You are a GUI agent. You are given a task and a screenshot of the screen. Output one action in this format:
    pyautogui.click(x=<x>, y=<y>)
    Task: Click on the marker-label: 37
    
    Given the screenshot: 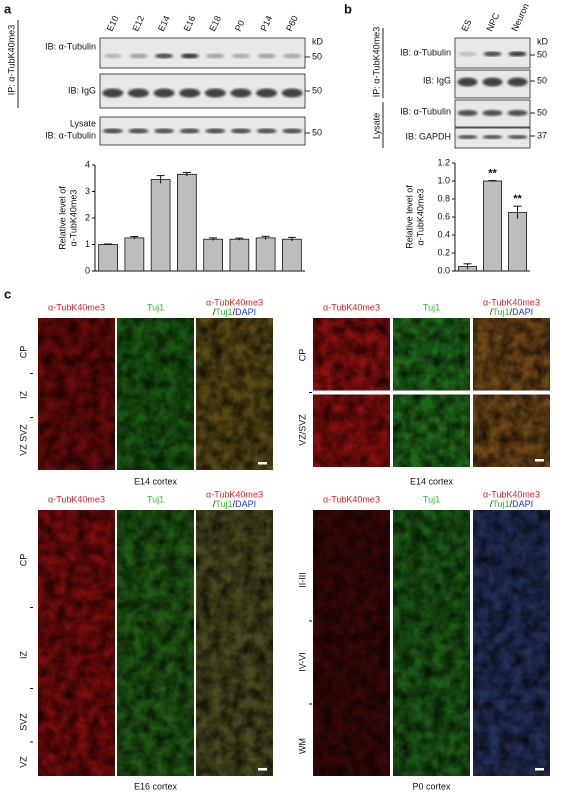 What is the action you would take?
    pyautogui.click(x=542, y=135)
    